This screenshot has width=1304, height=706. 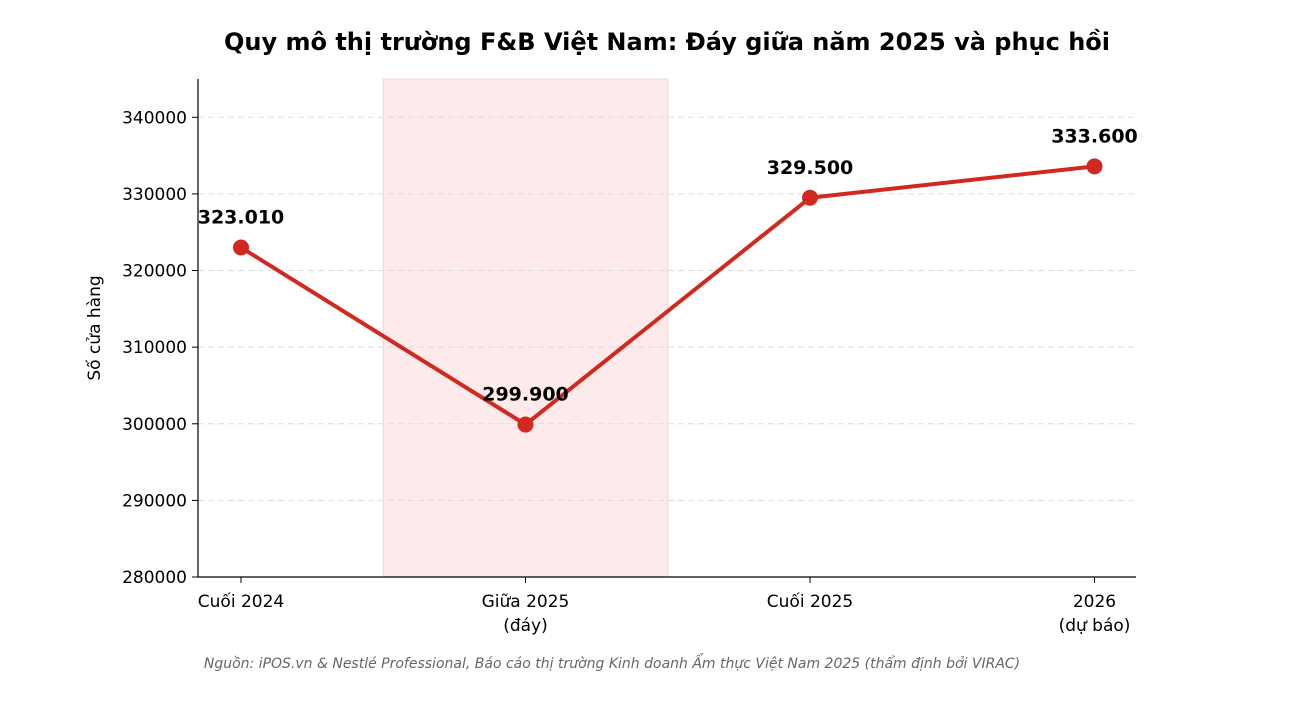 What do you see at coordinates (154, 348) in the screenshot?
I see `y-tick-label: 310000` at bounding box center [154, 348].